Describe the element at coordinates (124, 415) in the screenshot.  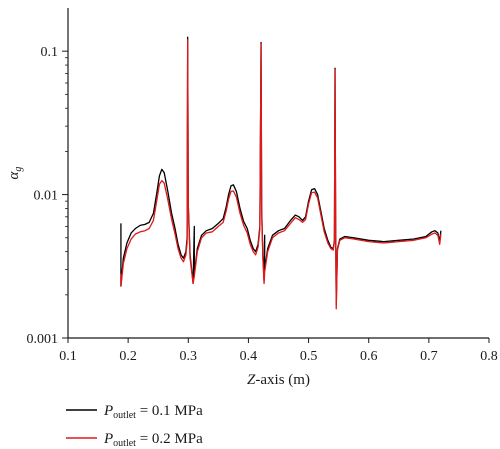
I see `legend-label-0-subscript: outlet` at that location.